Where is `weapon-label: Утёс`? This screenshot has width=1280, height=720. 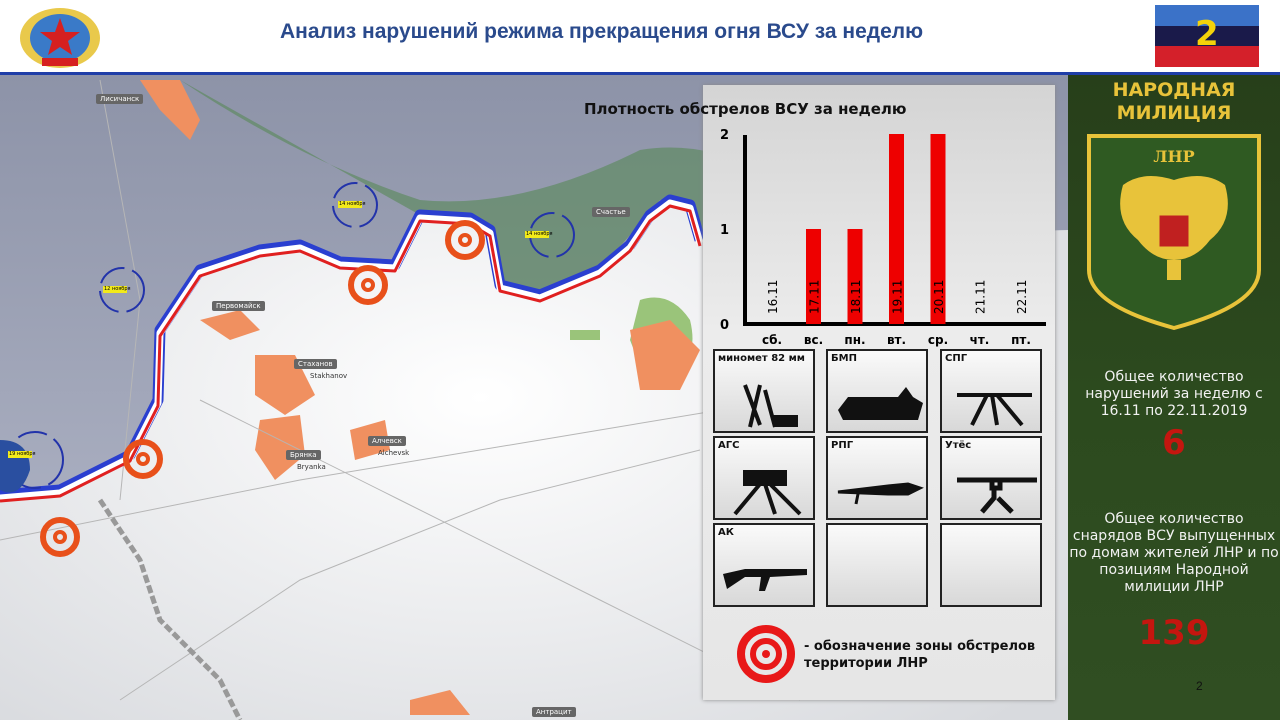
weapon-label: Утёс is located at coordinates (958, 445).